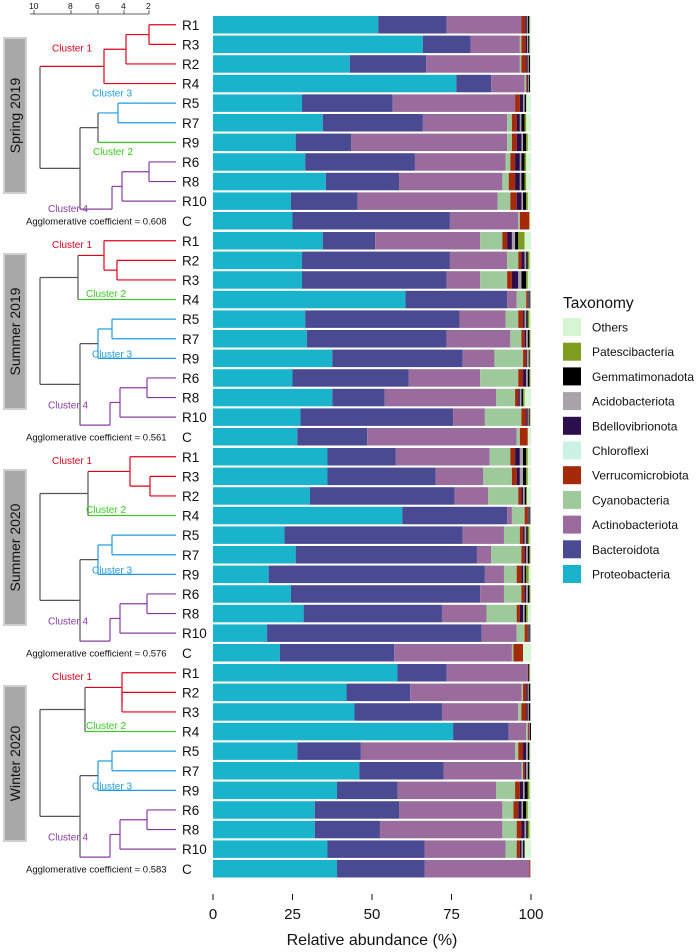 The image size is (699, 952). What do you see at coordinates (572, 524) in the screenshot?
I see `legend-swatch-actinobacteriota` at bounding box center [572, 524].